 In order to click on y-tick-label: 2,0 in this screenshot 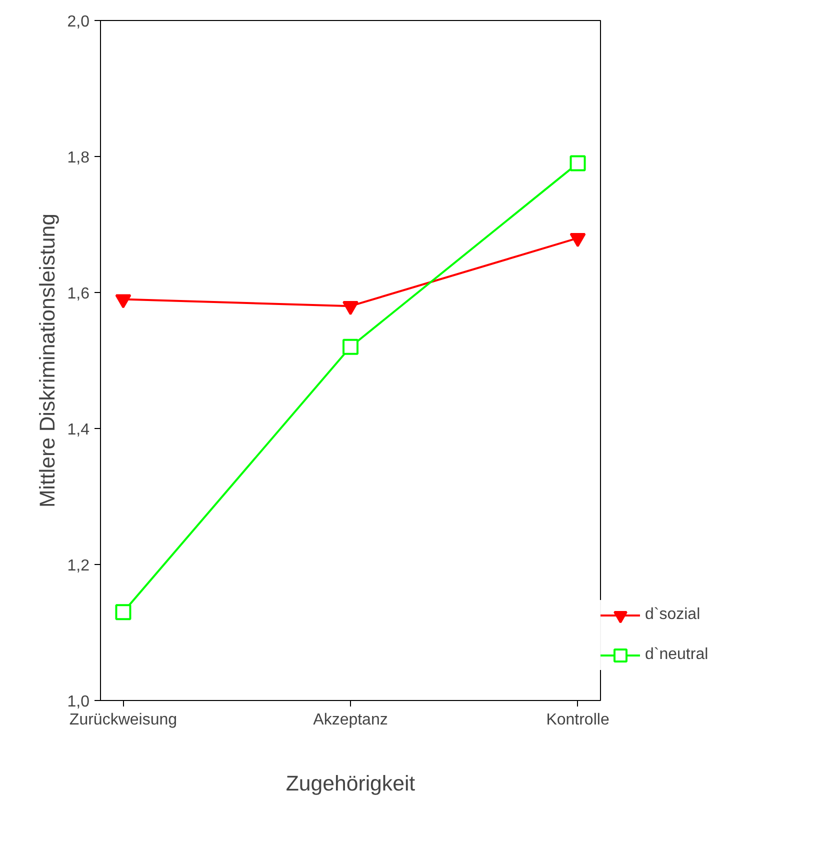, I will do `click(78, 22)`.